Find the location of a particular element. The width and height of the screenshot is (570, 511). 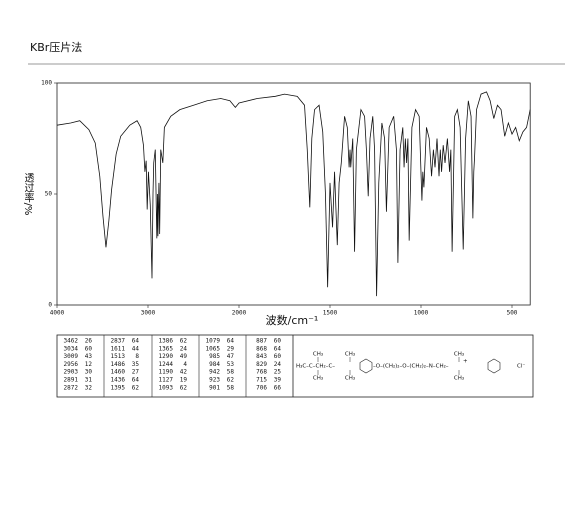

peak-transmittance: 43 is located at coordinates (89, 356).